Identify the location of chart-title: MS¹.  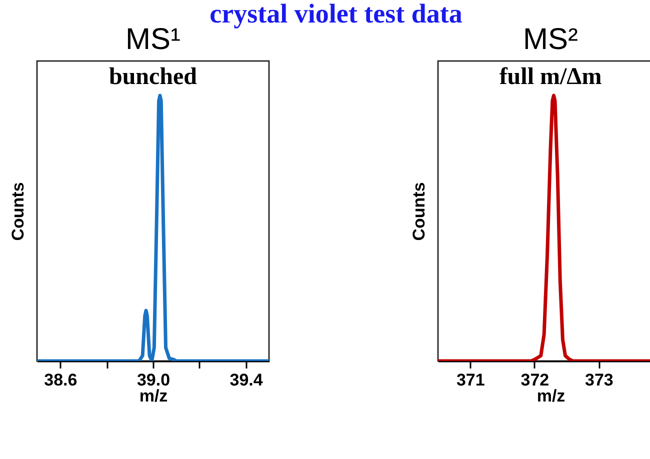
(153, 39).